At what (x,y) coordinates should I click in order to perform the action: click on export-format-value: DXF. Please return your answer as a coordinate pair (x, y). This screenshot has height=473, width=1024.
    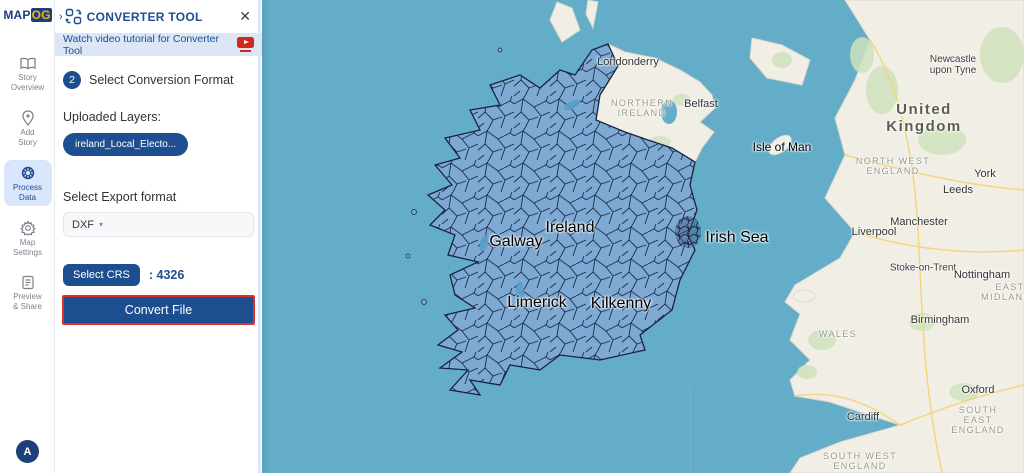
    Looking at the image, I should click on (83, 224).